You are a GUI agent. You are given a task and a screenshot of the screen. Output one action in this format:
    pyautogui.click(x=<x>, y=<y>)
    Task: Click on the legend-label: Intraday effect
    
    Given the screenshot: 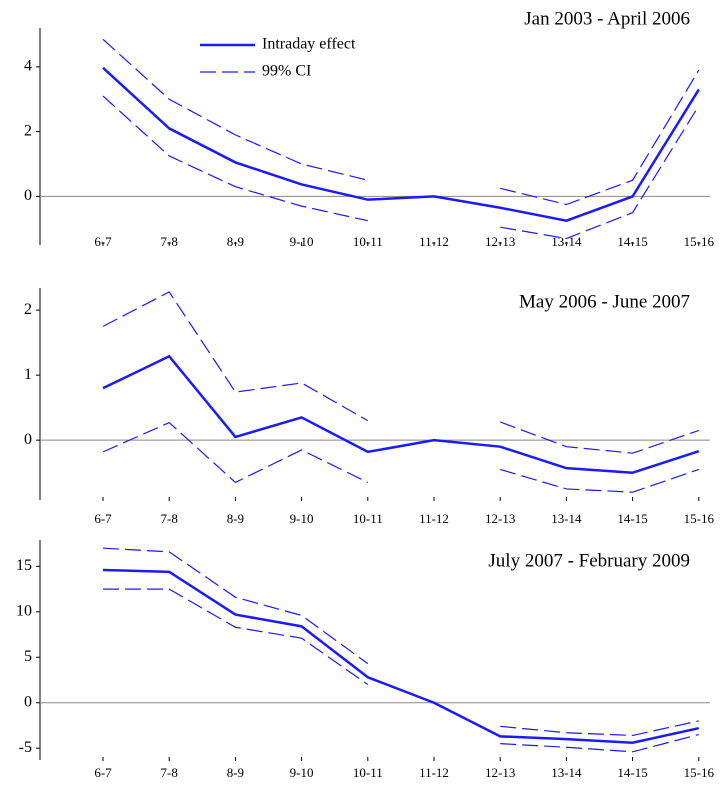 What is the action you would take?
    pyautogui.click(x=309, y=44)
    